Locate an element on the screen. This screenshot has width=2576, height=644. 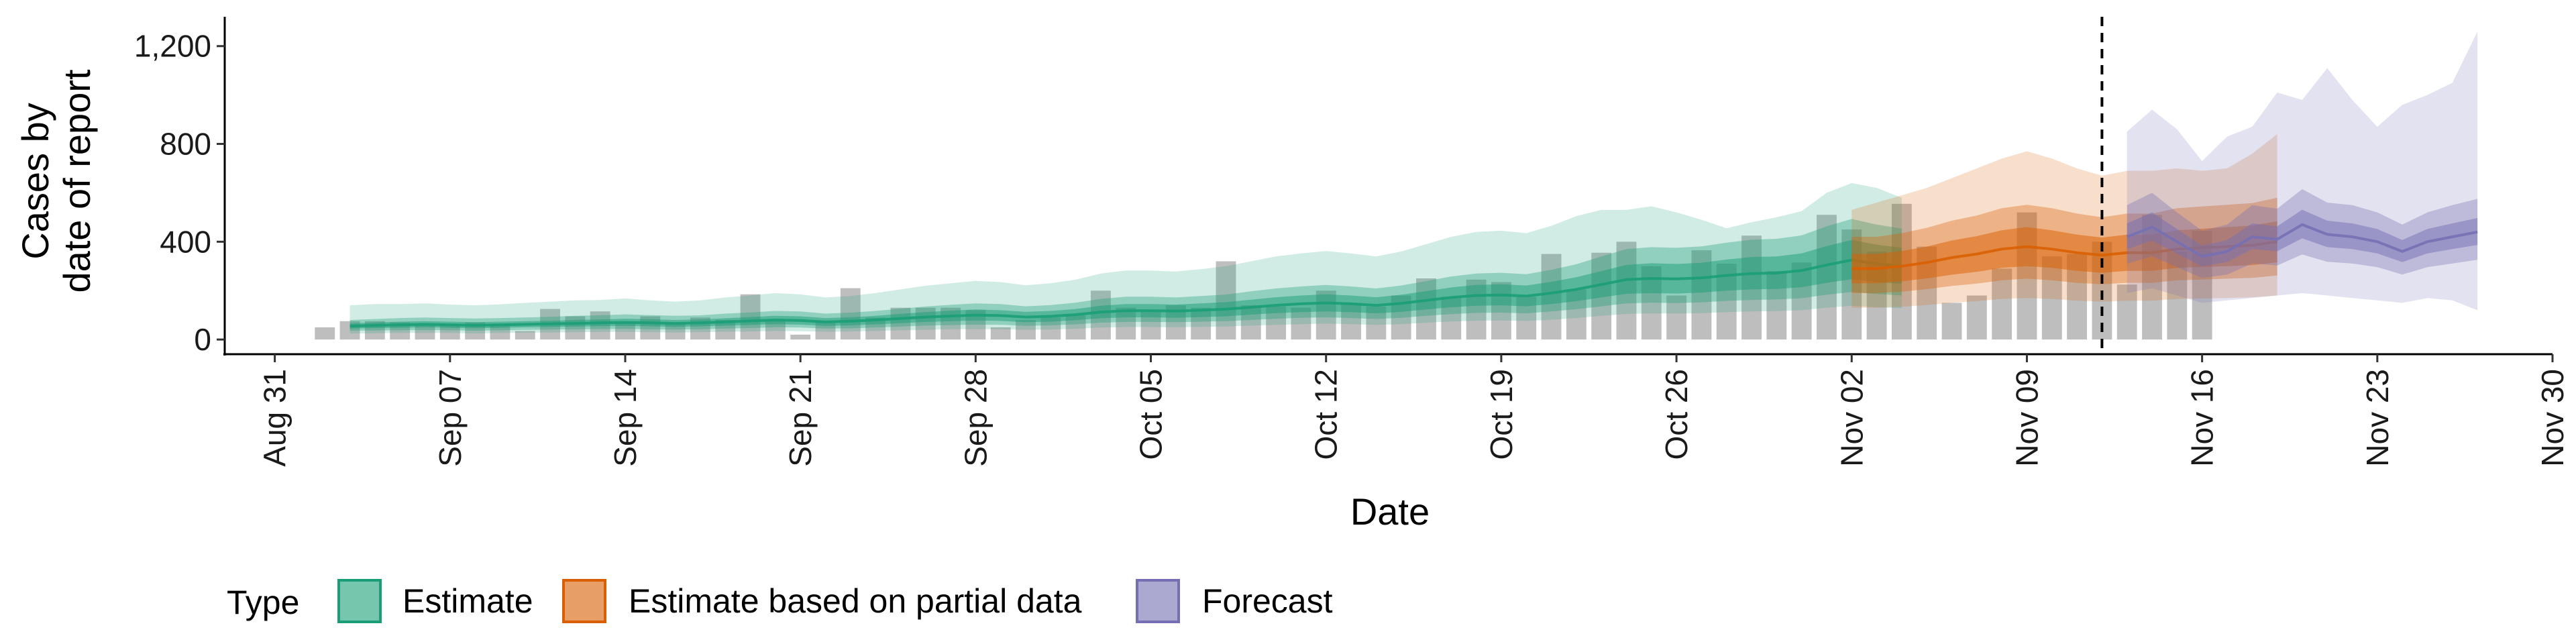
x-tick-label: Nov 02 is located at coordinates (1851, 418).